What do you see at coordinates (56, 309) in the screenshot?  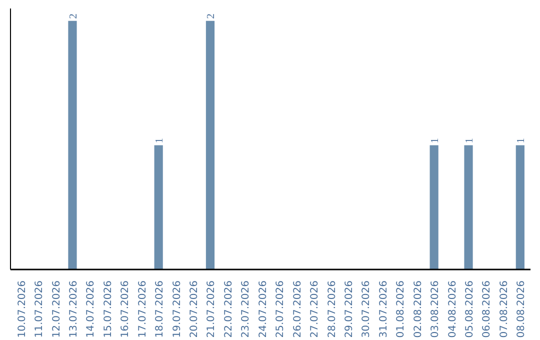 I see `x-tick-label: 12.07.2026` at bounding box center [56, 309].